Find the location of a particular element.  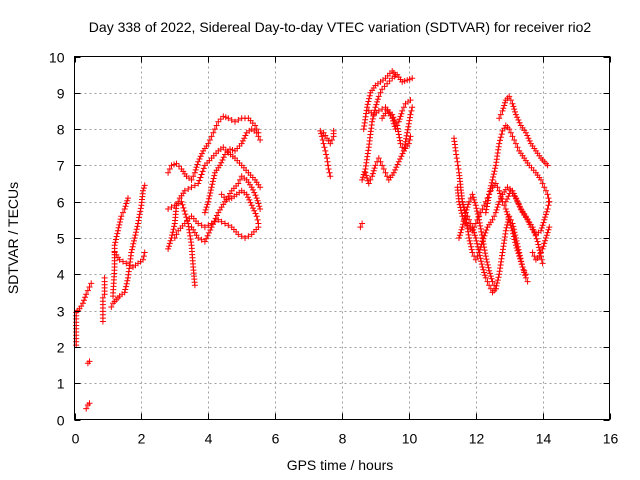

x-tick-label: 10 is located at coordinates (410, 439).